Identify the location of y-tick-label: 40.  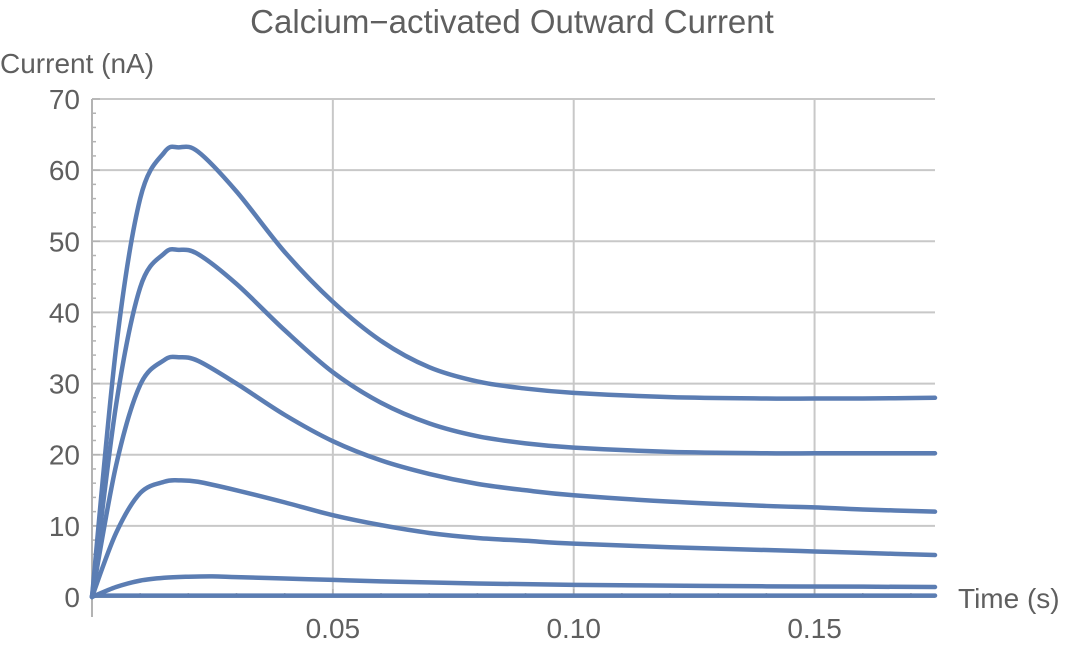
(64, 312).